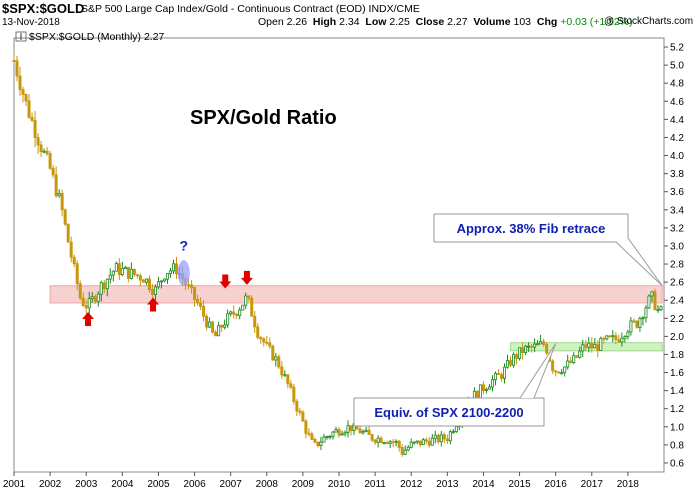  What do you see at coordinates (97, 37) in the screenshot?
I see `legend-label: $SPX:$GOLD (Monthly) 2.27` at bounding box center [97, 37].